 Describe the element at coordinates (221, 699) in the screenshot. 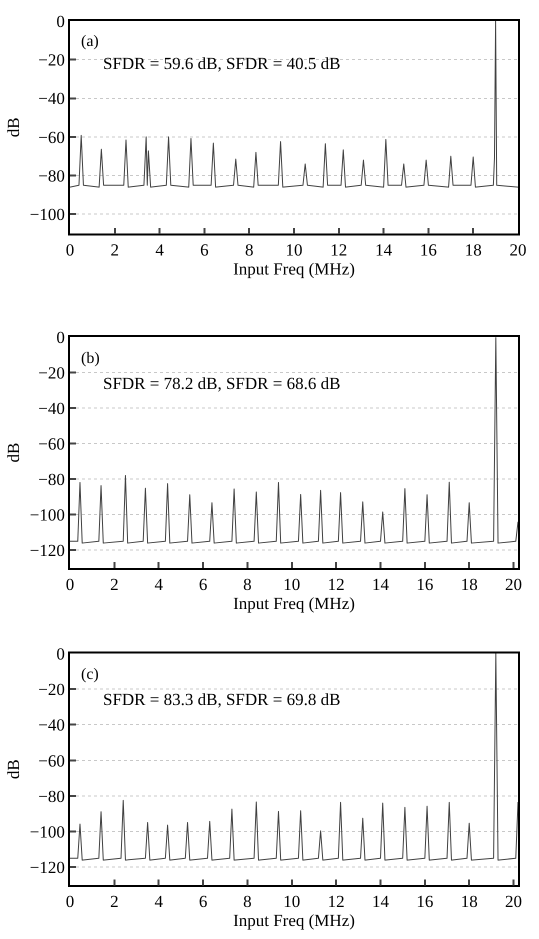

I see `annotation: SFDR = 83.3 dB, SFDR = 69.8 dB` at that location.